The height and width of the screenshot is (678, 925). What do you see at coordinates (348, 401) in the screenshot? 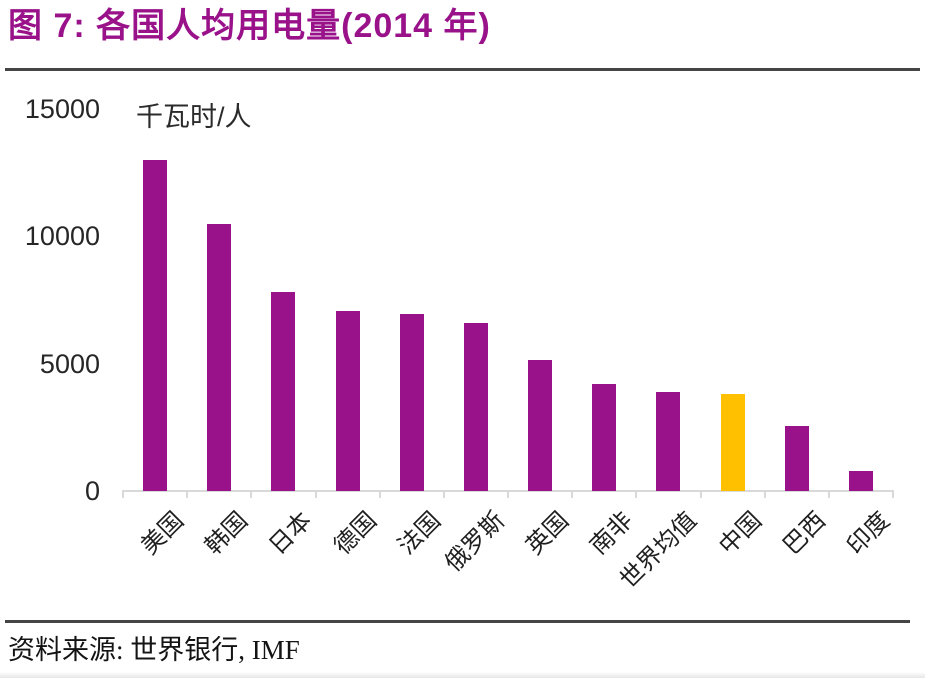
I see `bar-germany` at bounding box center [348, 401].